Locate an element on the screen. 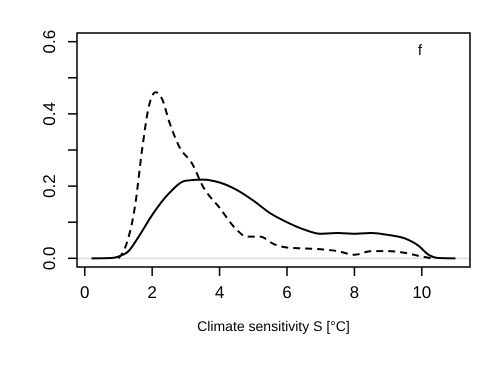 Image resolution: width=500 pixels, height=386 pixels. x-axis-title: Climate sensitivity S [°C] is located at coordinates (273, 326).